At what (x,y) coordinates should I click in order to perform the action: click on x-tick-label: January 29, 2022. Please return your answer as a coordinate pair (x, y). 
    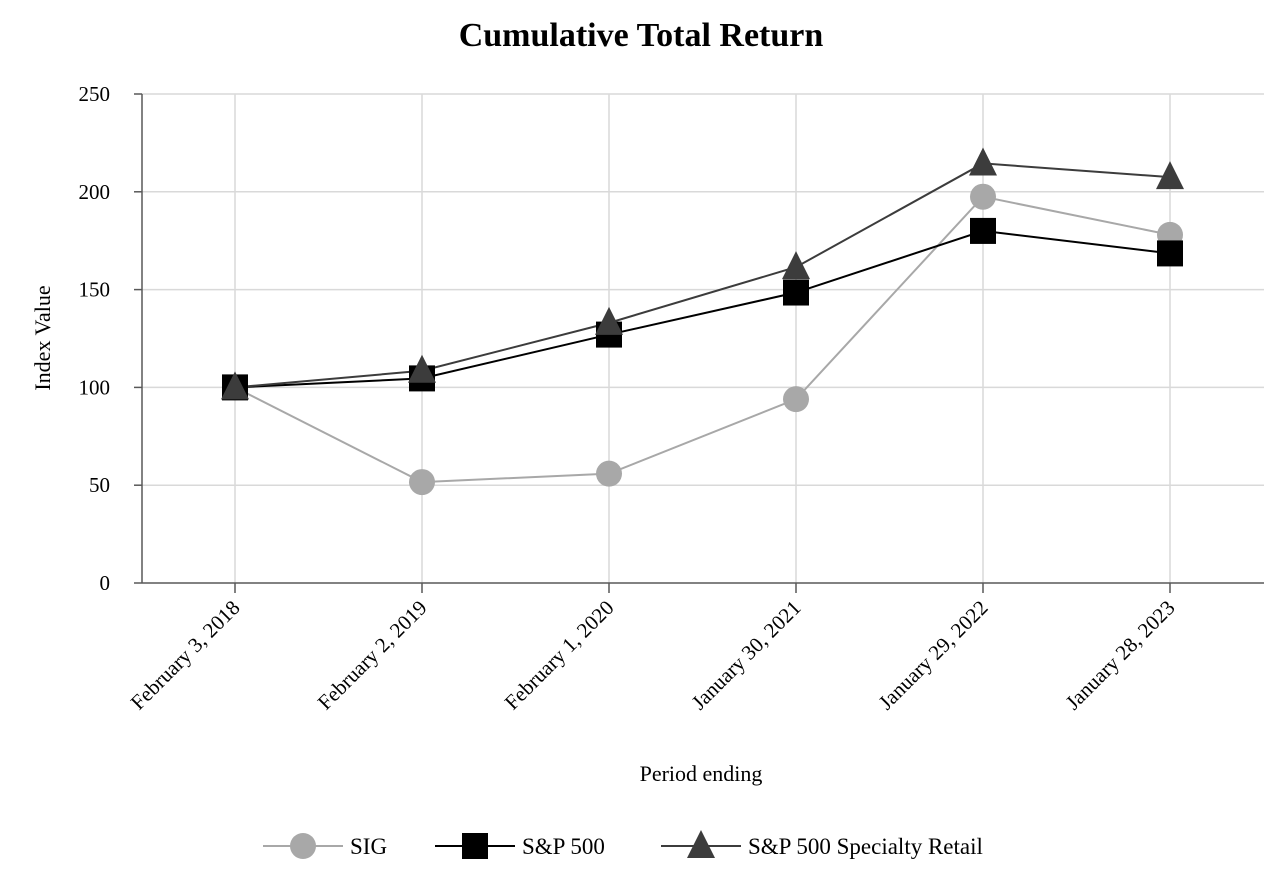
    Looking at the image, I should click on (933, 655).